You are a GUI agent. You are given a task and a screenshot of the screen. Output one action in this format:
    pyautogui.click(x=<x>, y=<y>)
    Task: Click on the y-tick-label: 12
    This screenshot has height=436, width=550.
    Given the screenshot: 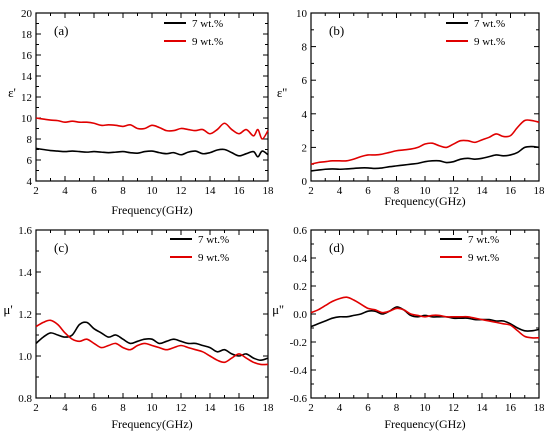 What is the action you would take?
    pyautogui.click(x=26, y=98)
    